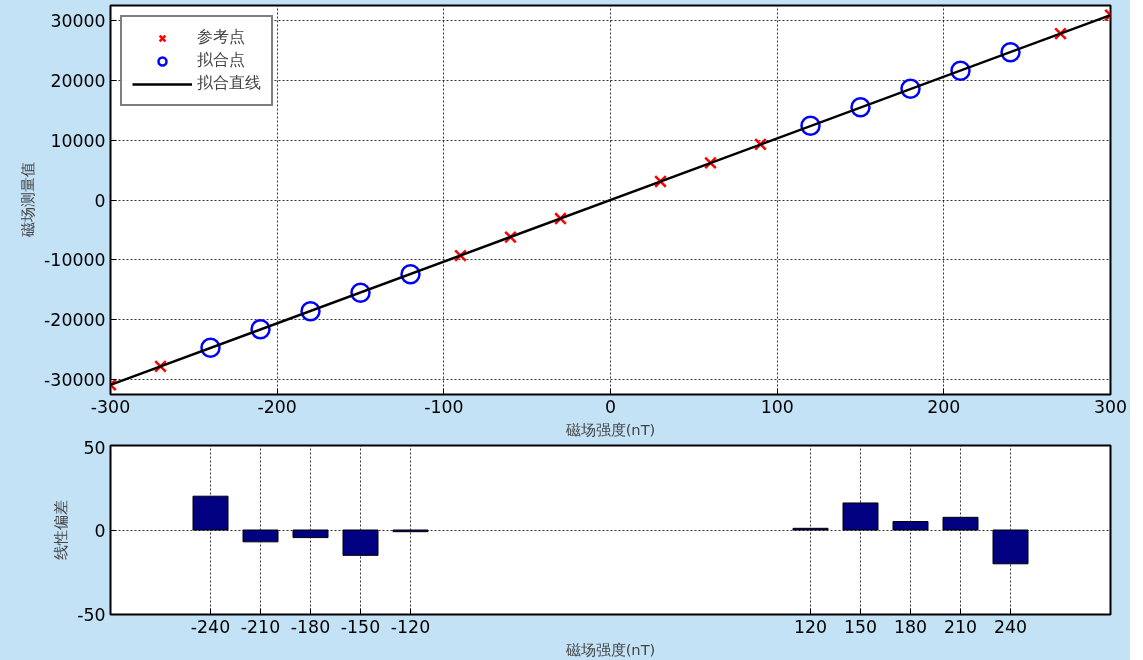 This screenshot has height=660, width=1143. What do you see at coordinates (78, 20) in the screenshot?
I see `y-tick-label: 30000` at bounding box center [78, 20].